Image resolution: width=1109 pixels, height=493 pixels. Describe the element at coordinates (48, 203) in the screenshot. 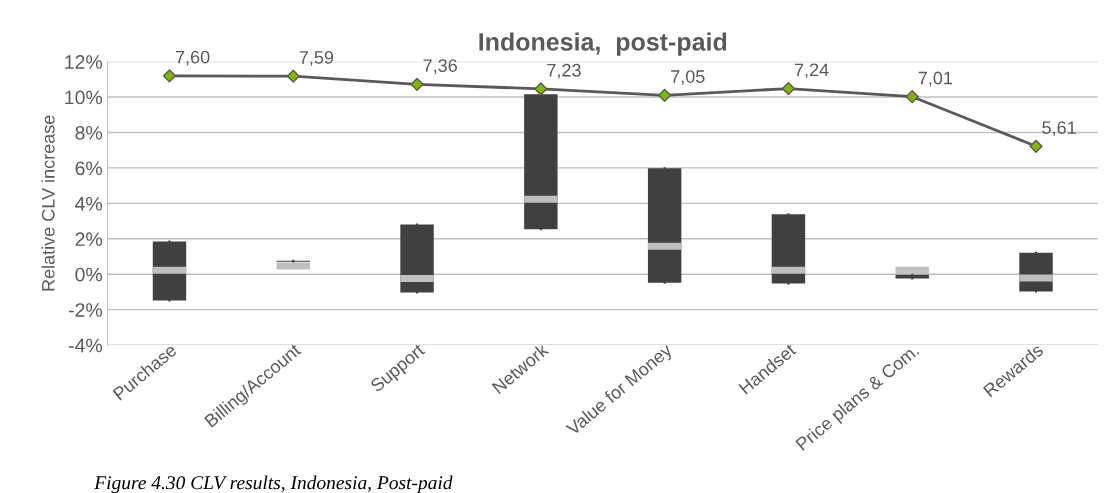

I see `y-axis-title: Relative CLV increase` at that location.